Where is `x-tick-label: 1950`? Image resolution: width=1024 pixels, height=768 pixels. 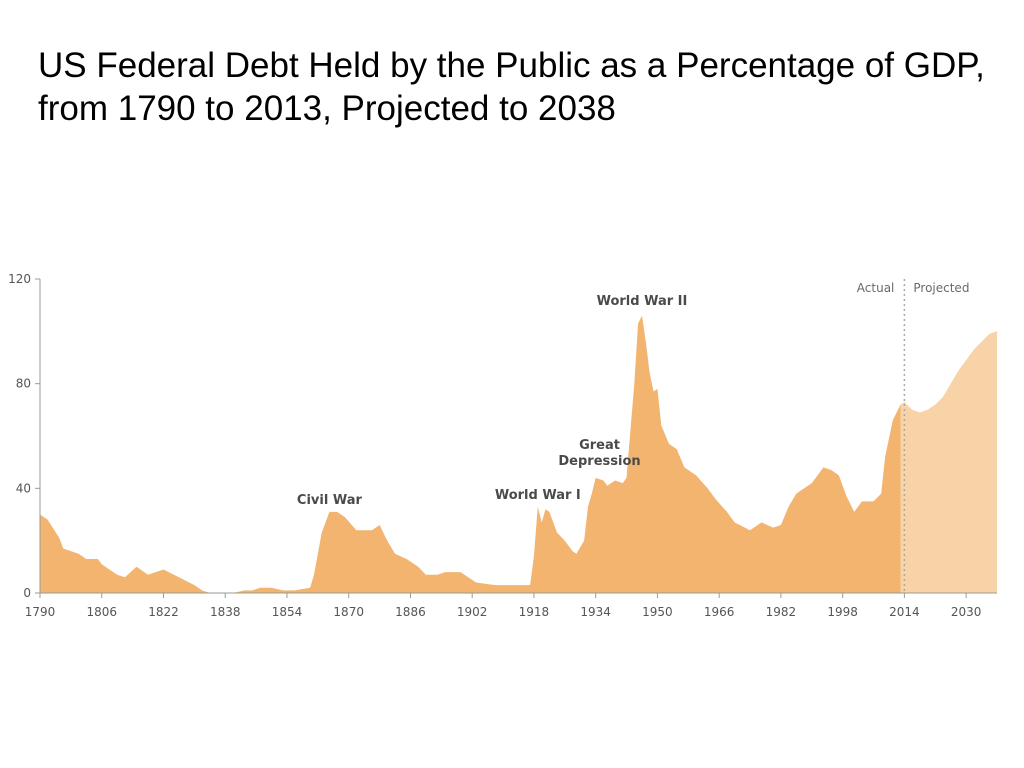 x-tick-label: 1950 is located at coordinates (657, 612).